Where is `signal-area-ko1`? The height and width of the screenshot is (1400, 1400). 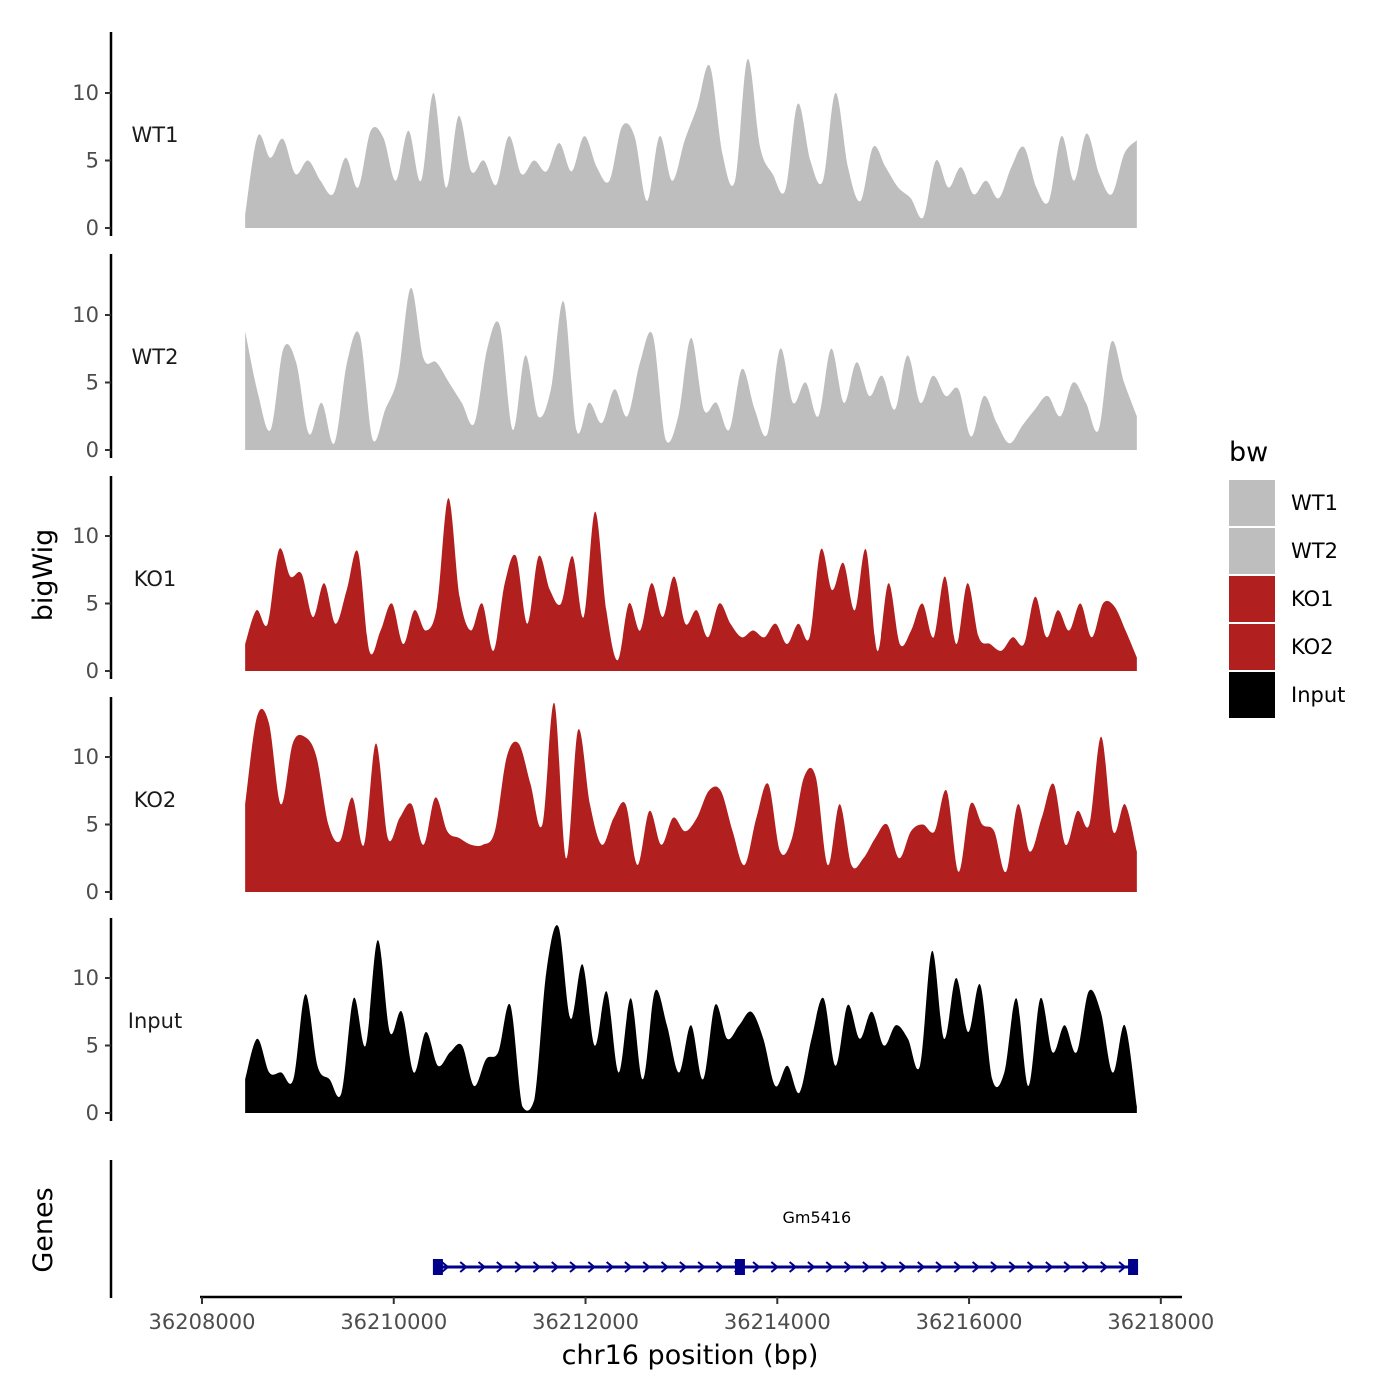
signal-area-ko1 is located at coordinates (691, 584).